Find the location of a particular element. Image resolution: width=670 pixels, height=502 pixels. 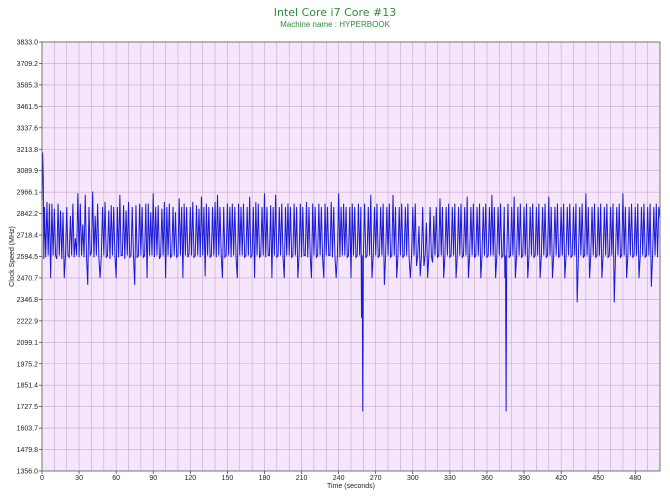

y-axis-label: Clock Speed (MHz) is located at coordinates (12, 256).